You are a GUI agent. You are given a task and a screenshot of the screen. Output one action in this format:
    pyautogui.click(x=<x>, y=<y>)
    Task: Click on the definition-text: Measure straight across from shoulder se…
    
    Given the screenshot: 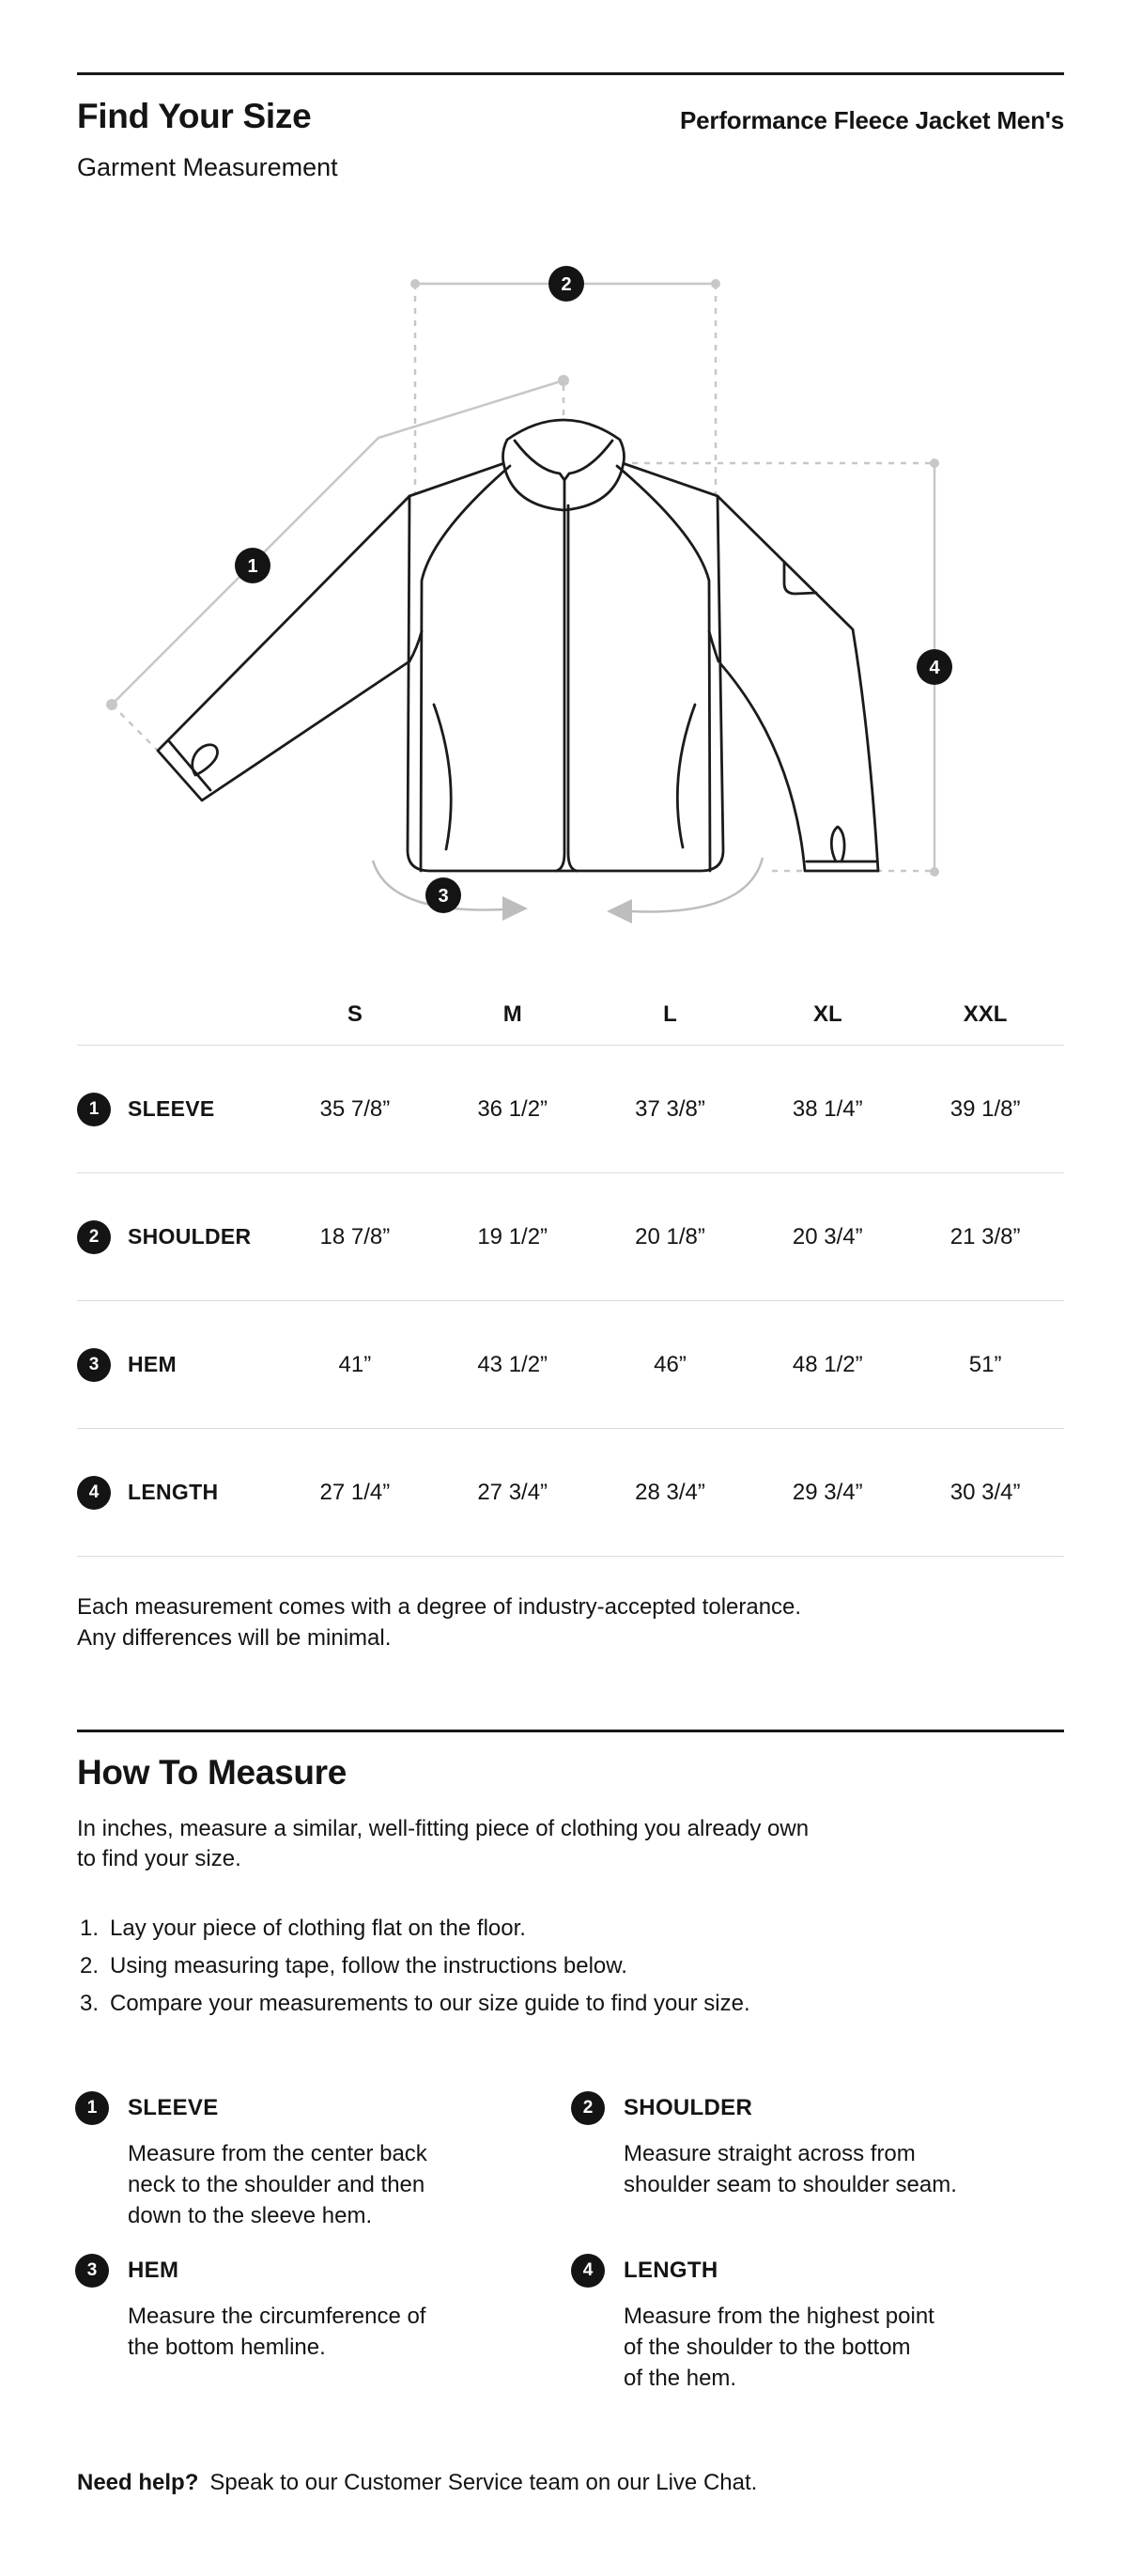 What is the action you would take?
    pyautogui.click(x=791, y=2169)
    